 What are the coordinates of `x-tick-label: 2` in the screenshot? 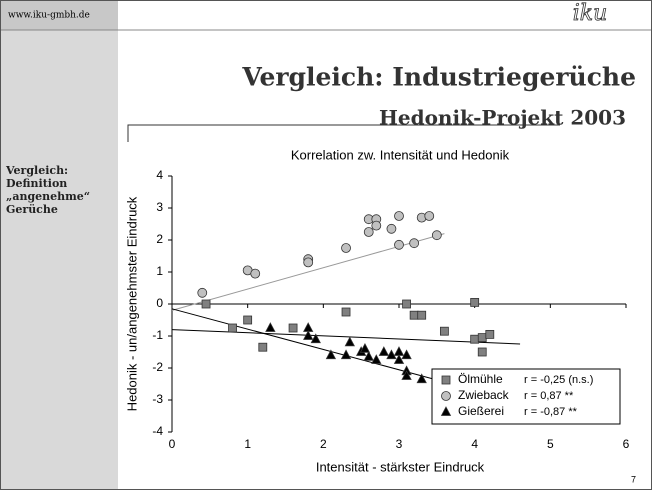 It's located at (323, 444).